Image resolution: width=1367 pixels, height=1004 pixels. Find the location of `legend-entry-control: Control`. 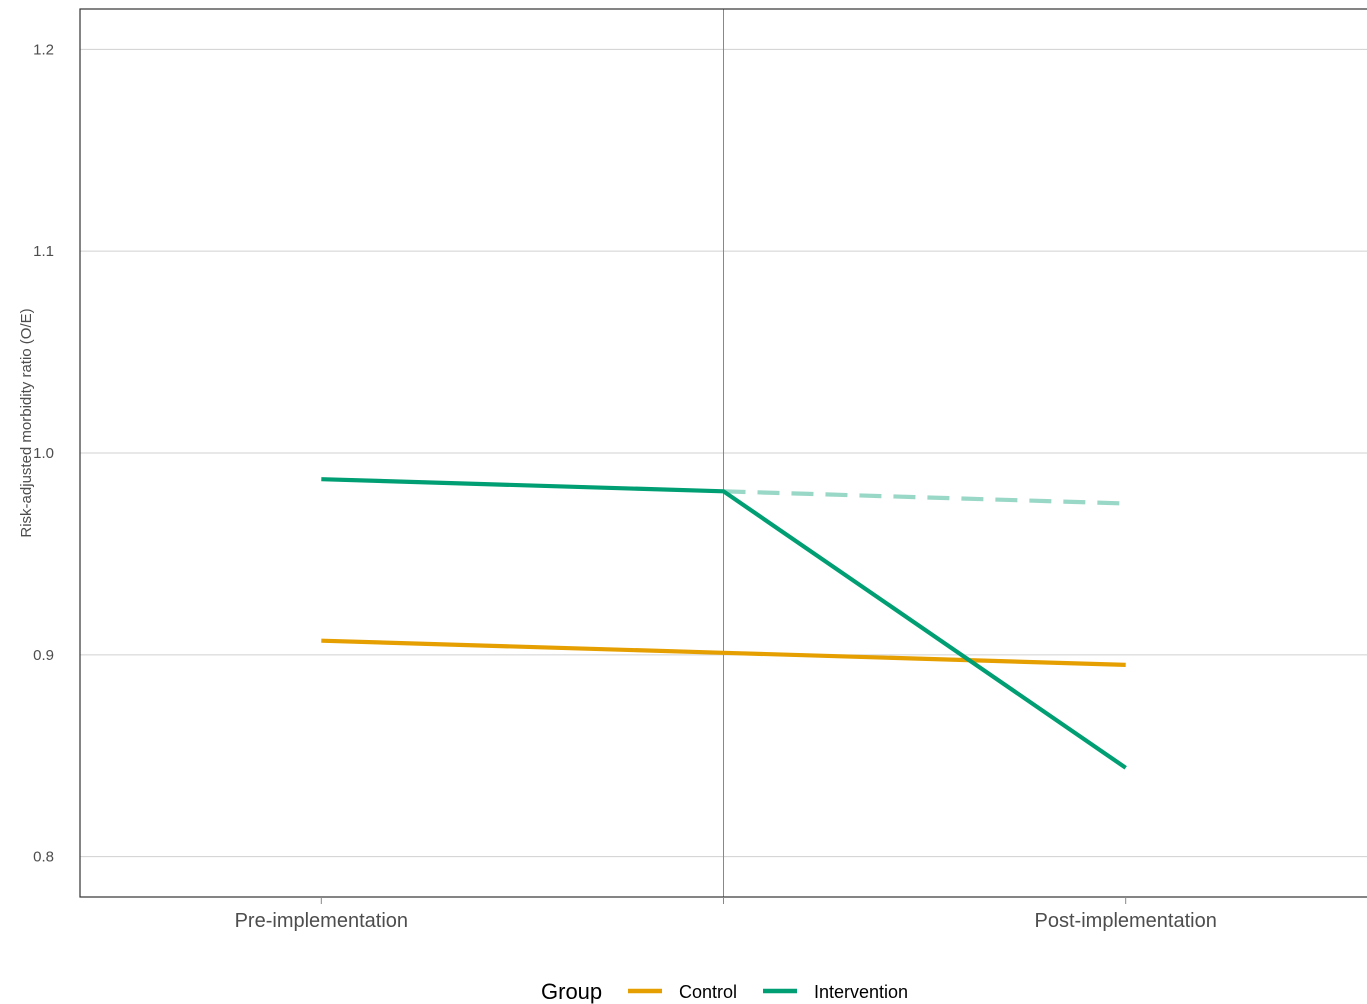

legend-entry-control: Control is located at coordinates (682, 992).